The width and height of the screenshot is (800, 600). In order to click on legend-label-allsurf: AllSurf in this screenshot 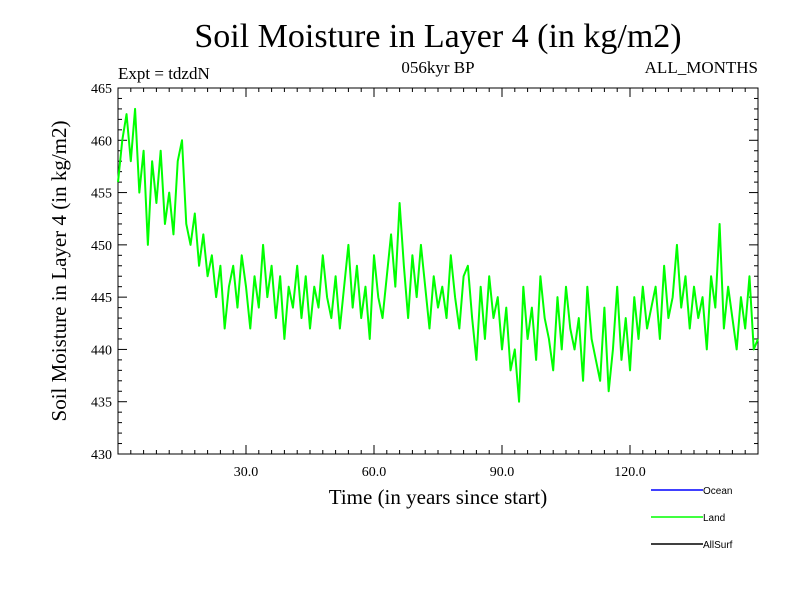, I will do `click(718, 545)`.